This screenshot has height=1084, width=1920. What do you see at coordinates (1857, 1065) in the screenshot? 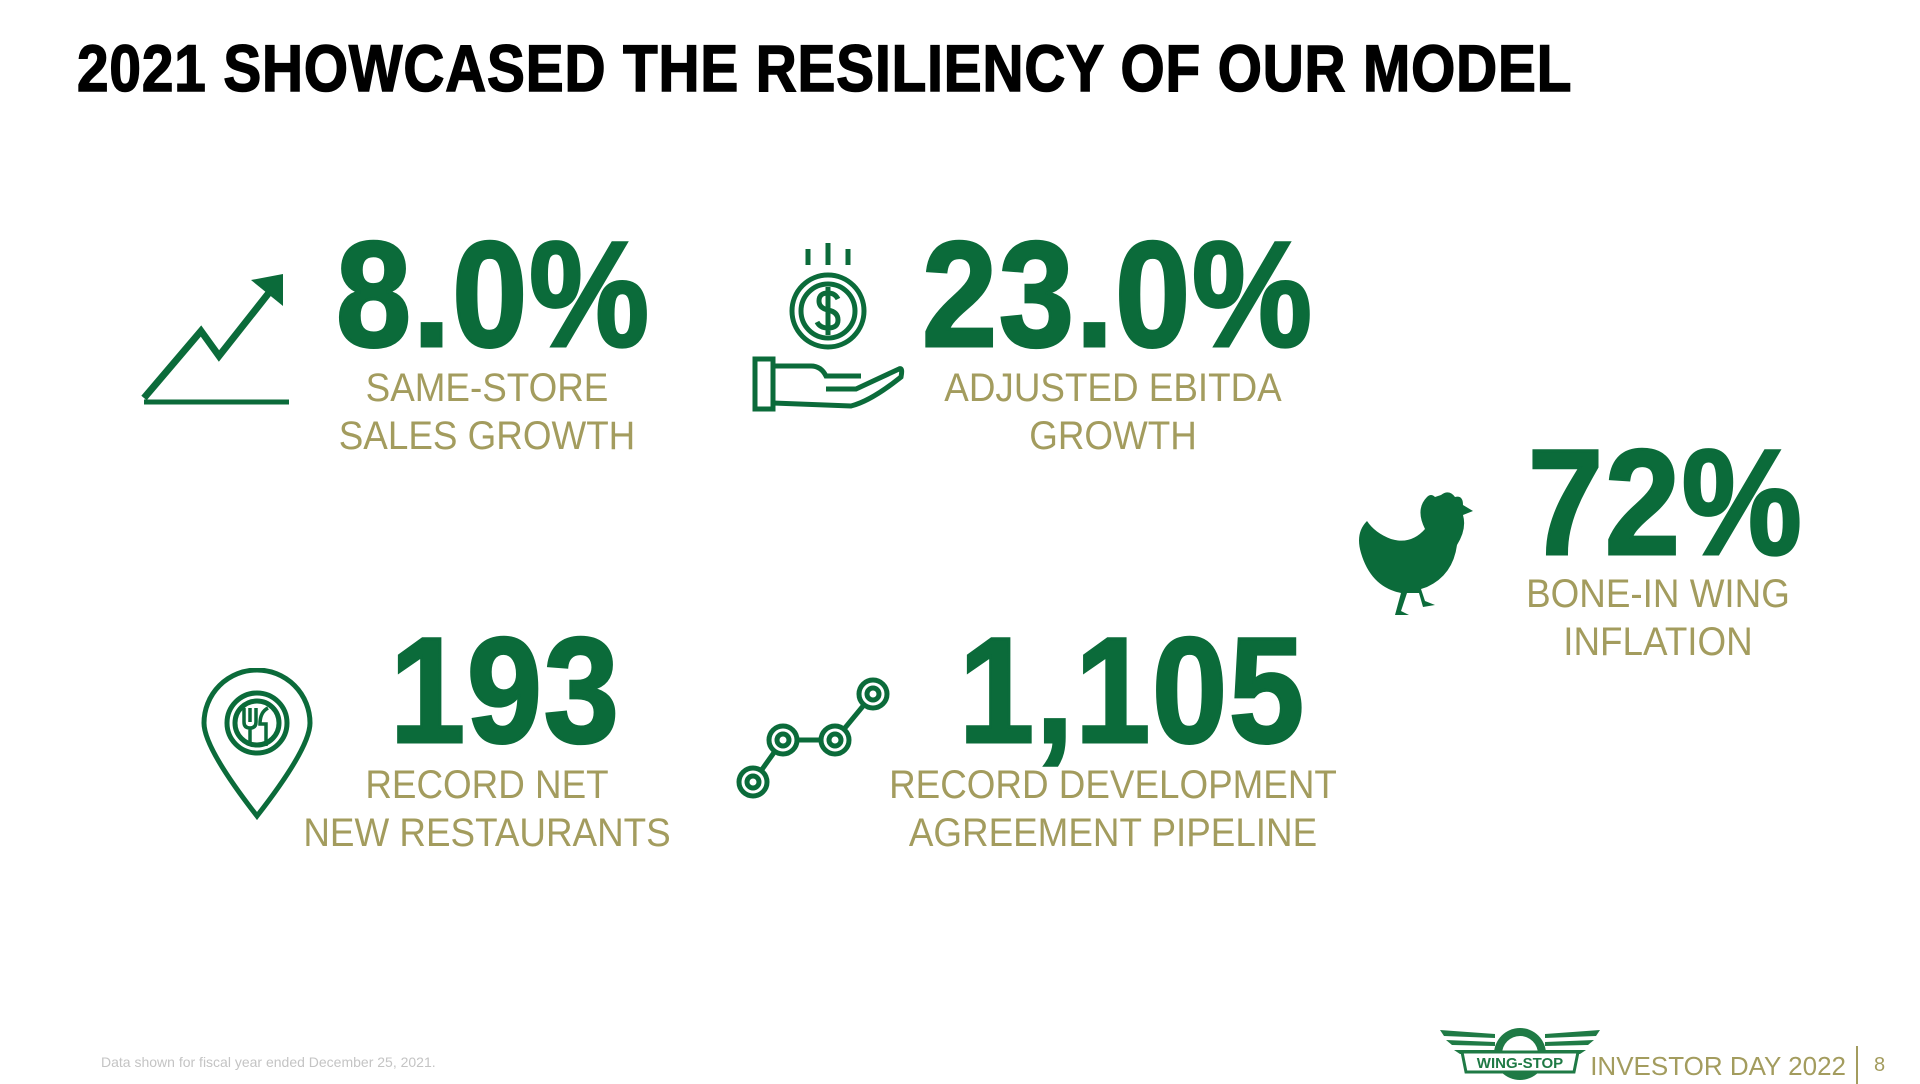
I see `footer-divider` at bounding box center [1857, 1065].